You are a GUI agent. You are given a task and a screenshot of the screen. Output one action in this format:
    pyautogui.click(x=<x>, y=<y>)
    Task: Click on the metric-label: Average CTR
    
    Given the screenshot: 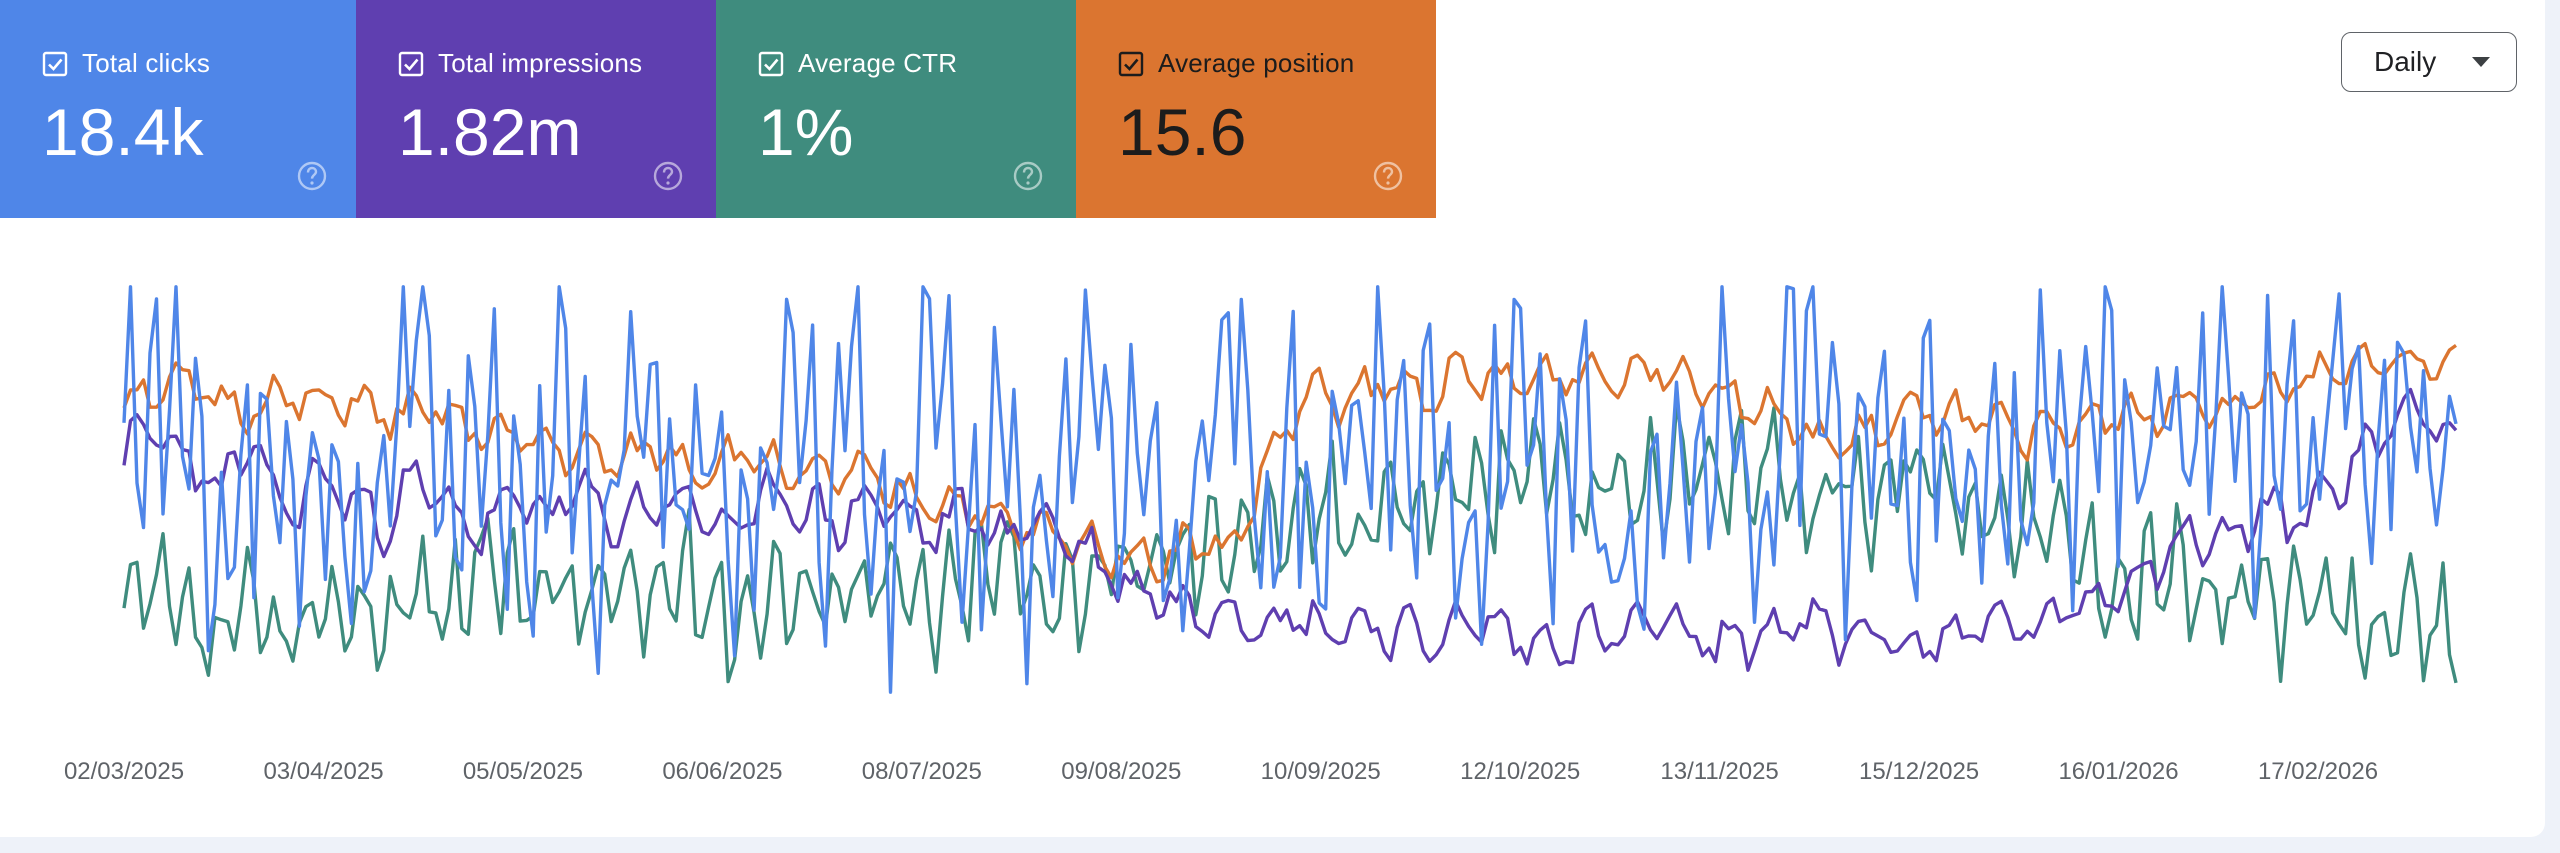 What is the action you would take?
    pyautogui.click(x=878, y=63)
    